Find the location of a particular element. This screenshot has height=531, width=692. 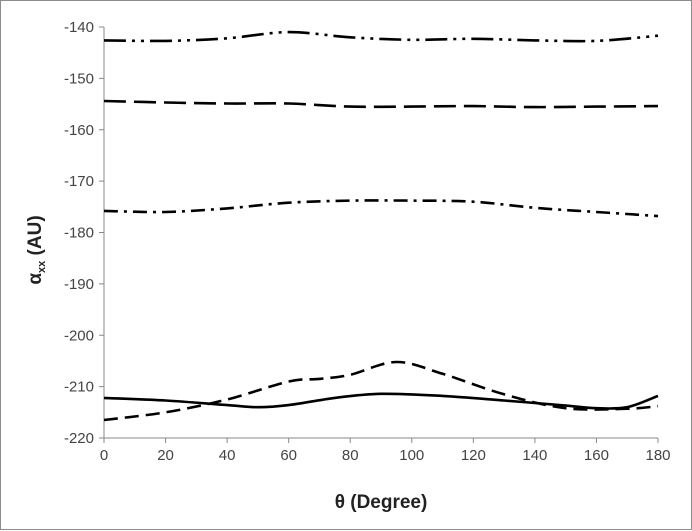

series-line-dashed is located at coordinates (381, 391).